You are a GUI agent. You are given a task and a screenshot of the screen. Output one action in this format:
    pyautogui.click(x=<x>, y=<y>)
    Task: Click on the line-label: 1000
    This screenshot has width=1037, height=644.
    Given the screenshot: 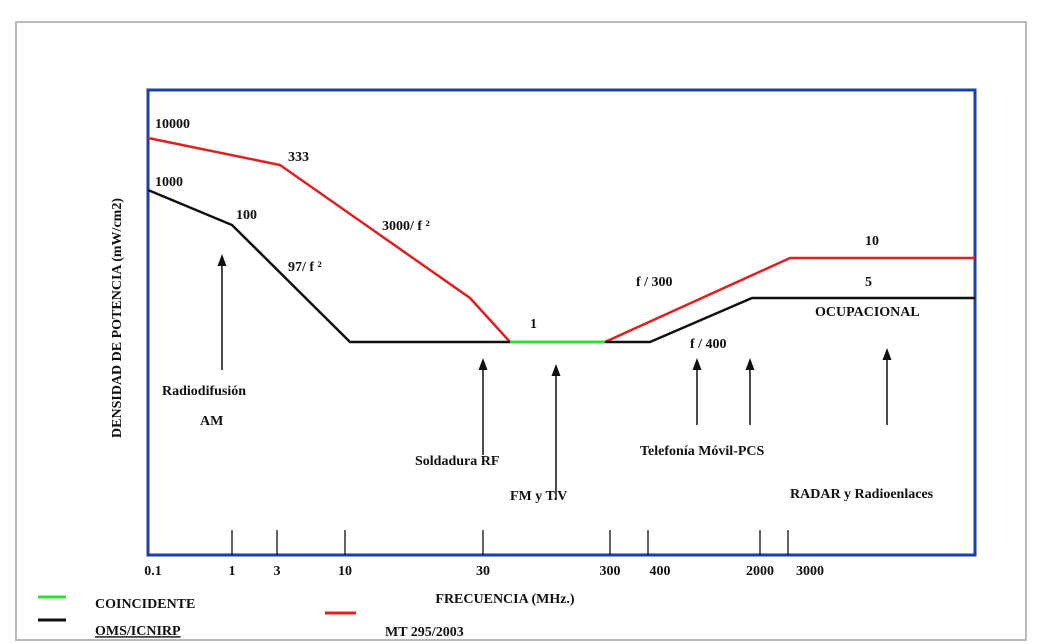 What is the action you would take?
    pyautogui.click(x=169, y=182)
    